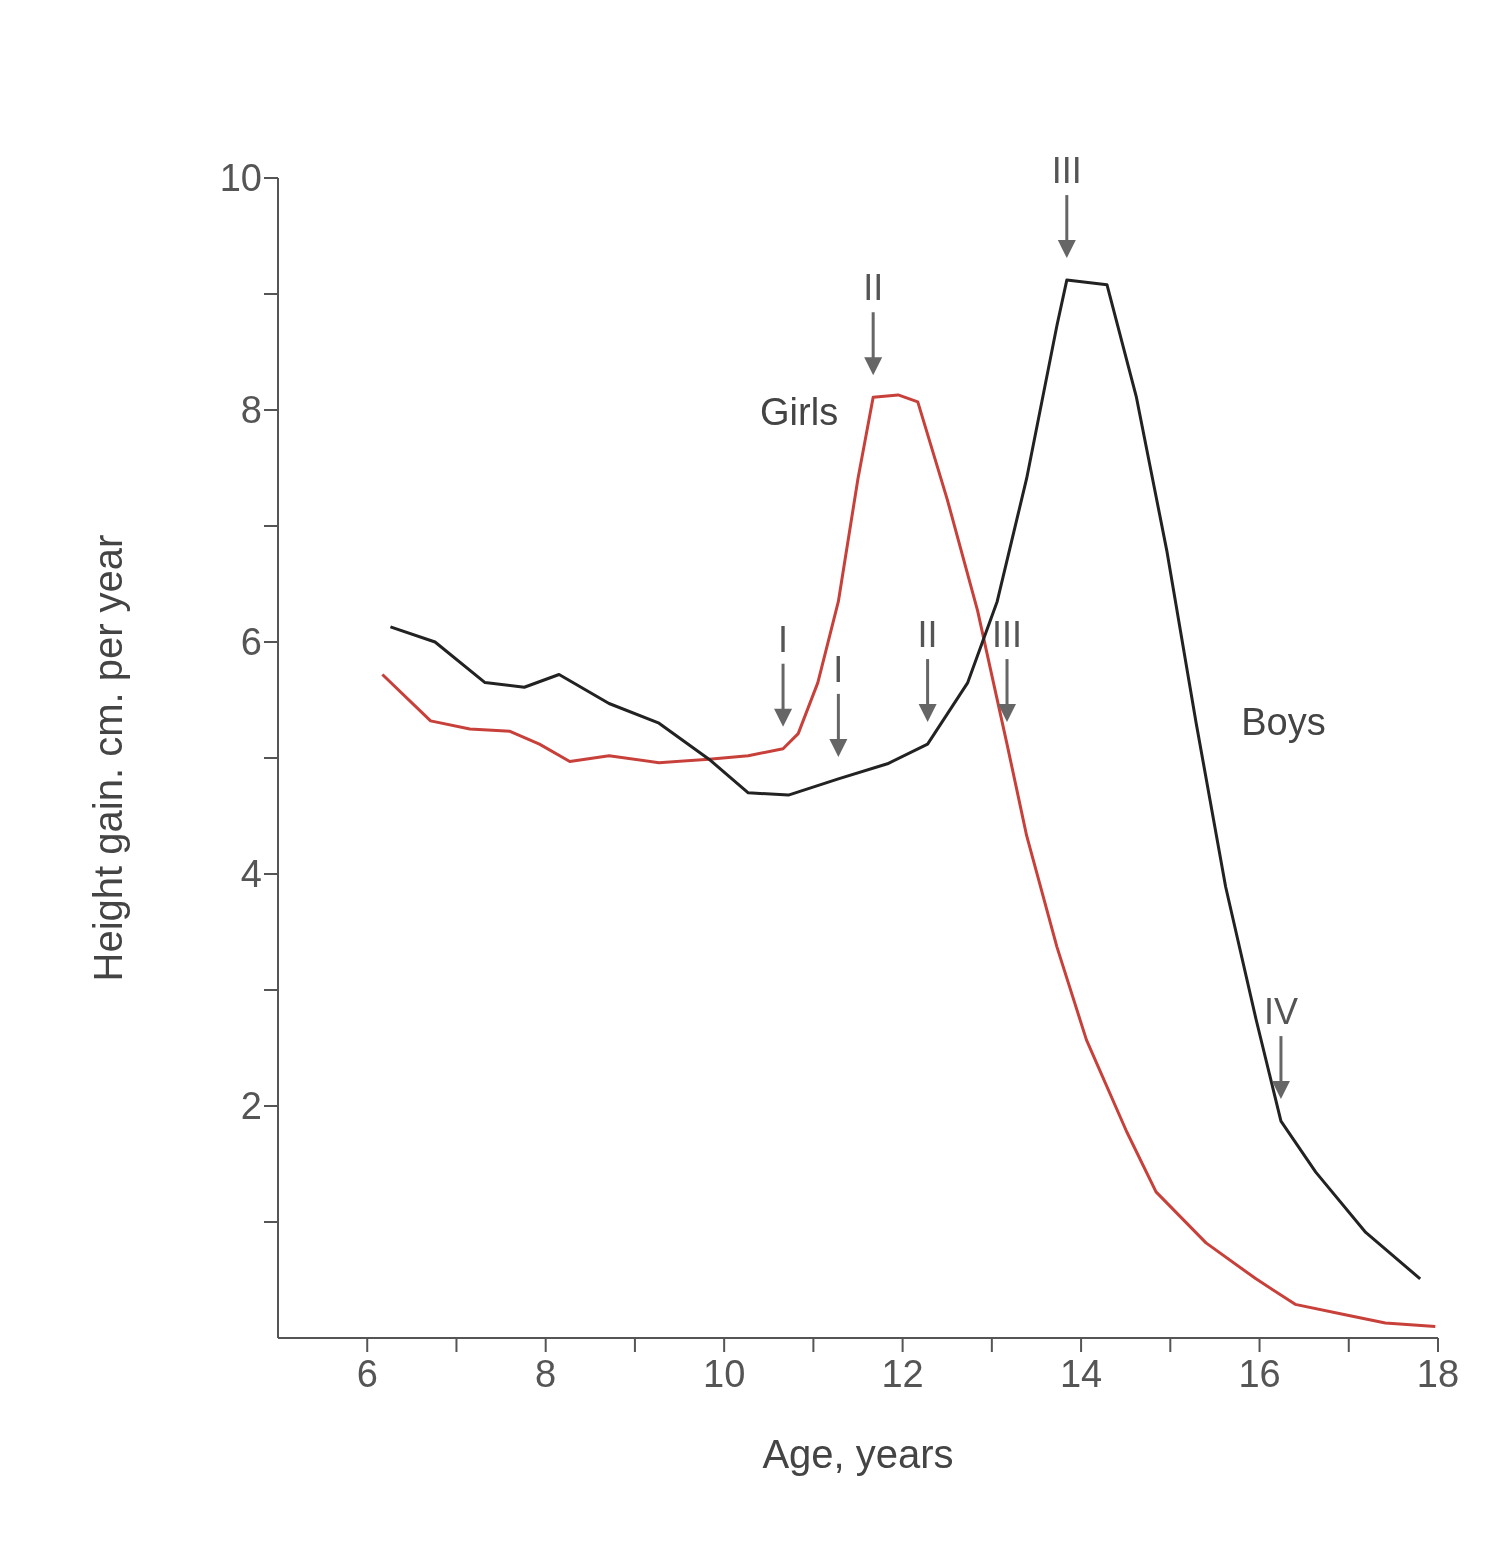  What do you see at coordinates (724, 1373) in the screenshot?
I see `x-tick-label: 10` at bounding box center [724, 1373].